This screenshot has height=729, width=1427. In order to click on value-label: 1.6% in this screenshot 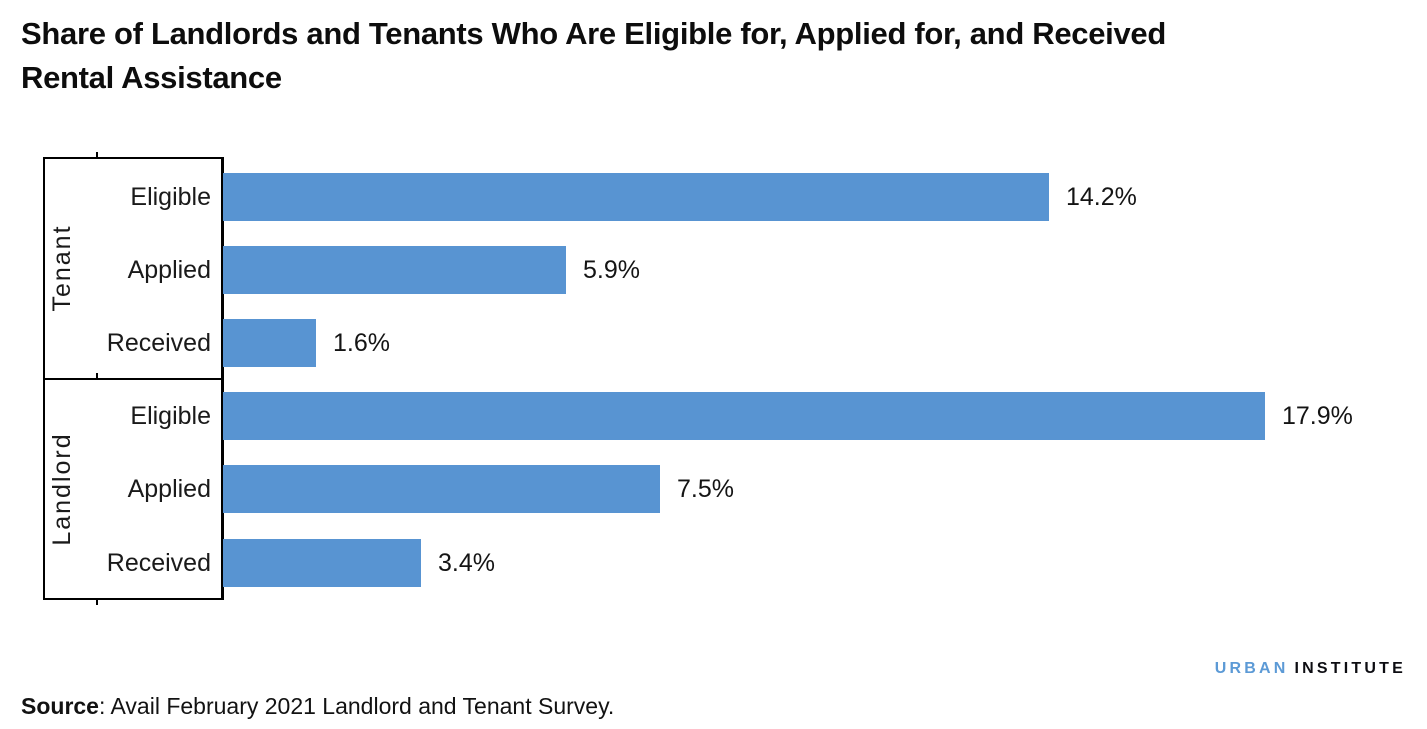, I will do `click(361, 343)`.